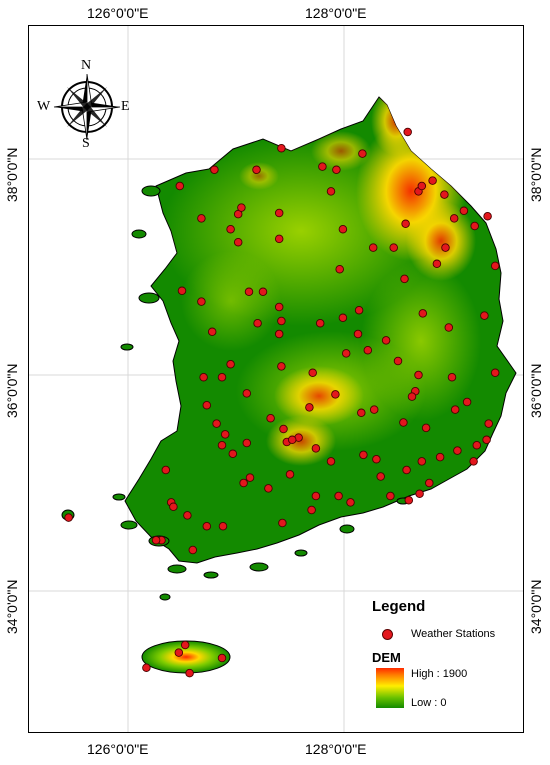  I want to click on longitude-label-126: 126°0'0"E, so click(118, 13).